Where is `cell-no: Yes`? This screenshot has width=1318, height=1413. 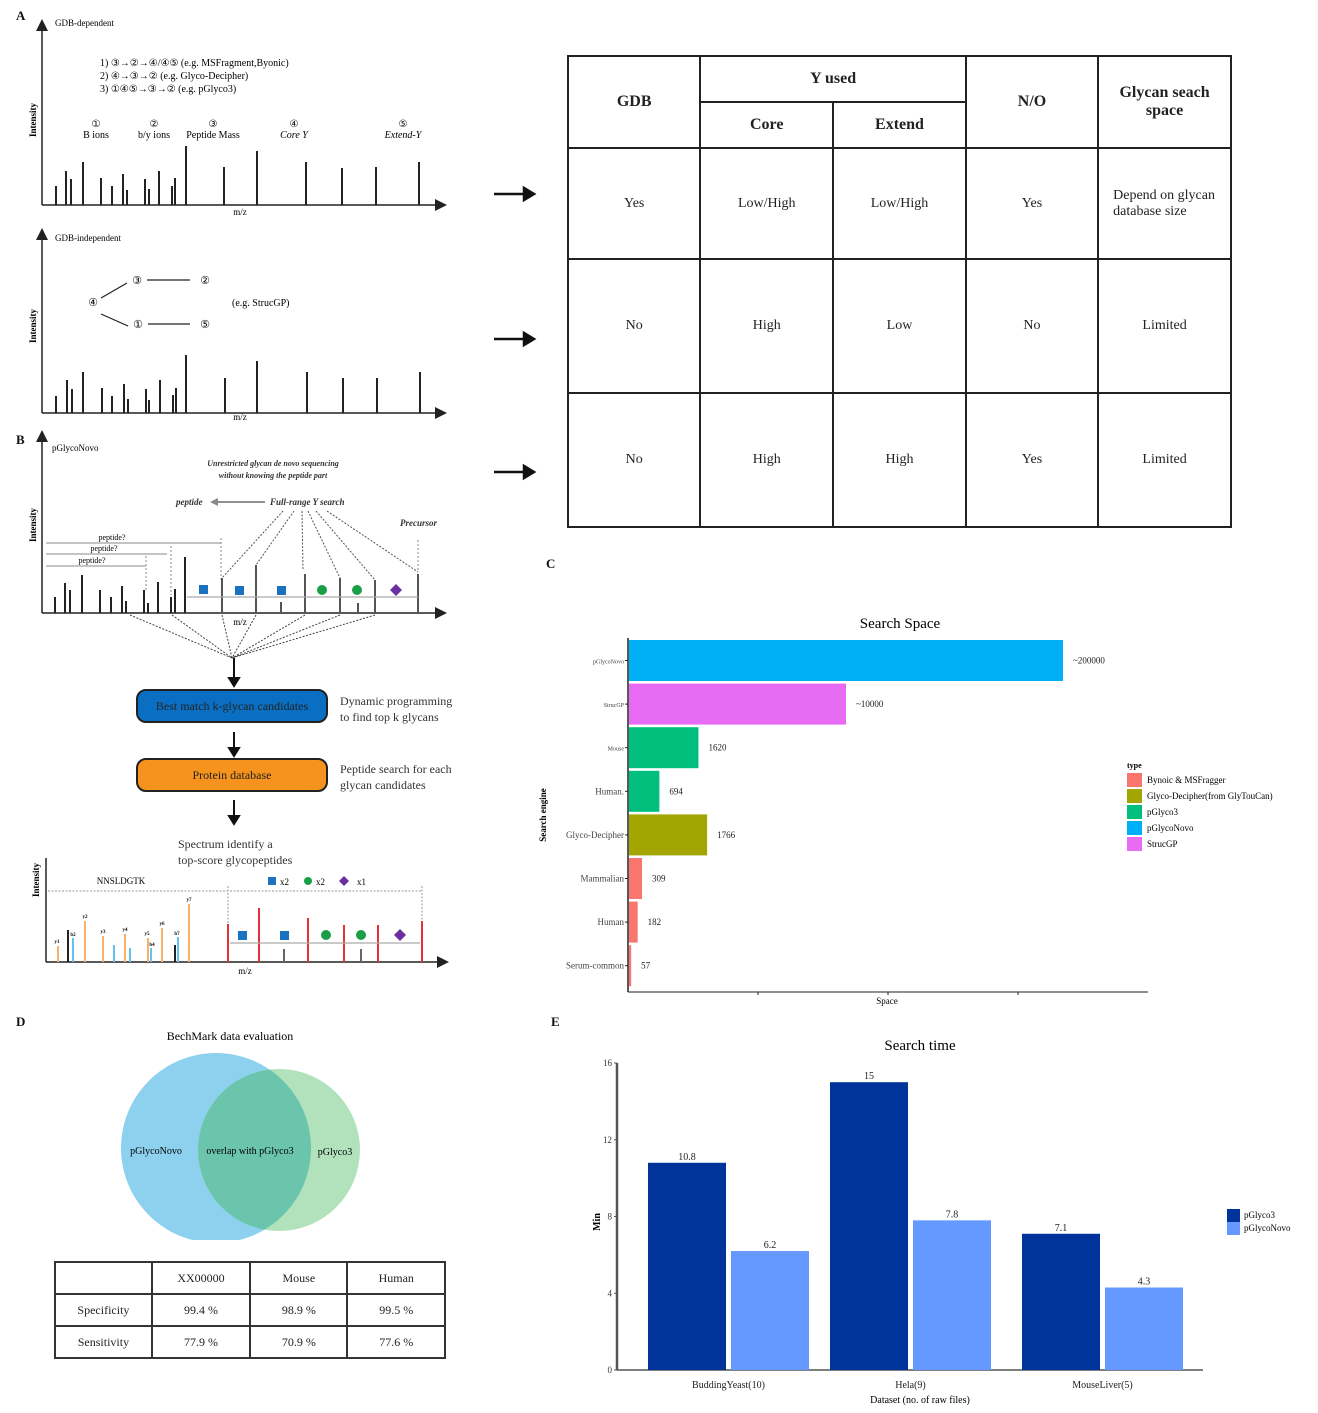 cell-no: Yes is located at coordinates (1032, 460).